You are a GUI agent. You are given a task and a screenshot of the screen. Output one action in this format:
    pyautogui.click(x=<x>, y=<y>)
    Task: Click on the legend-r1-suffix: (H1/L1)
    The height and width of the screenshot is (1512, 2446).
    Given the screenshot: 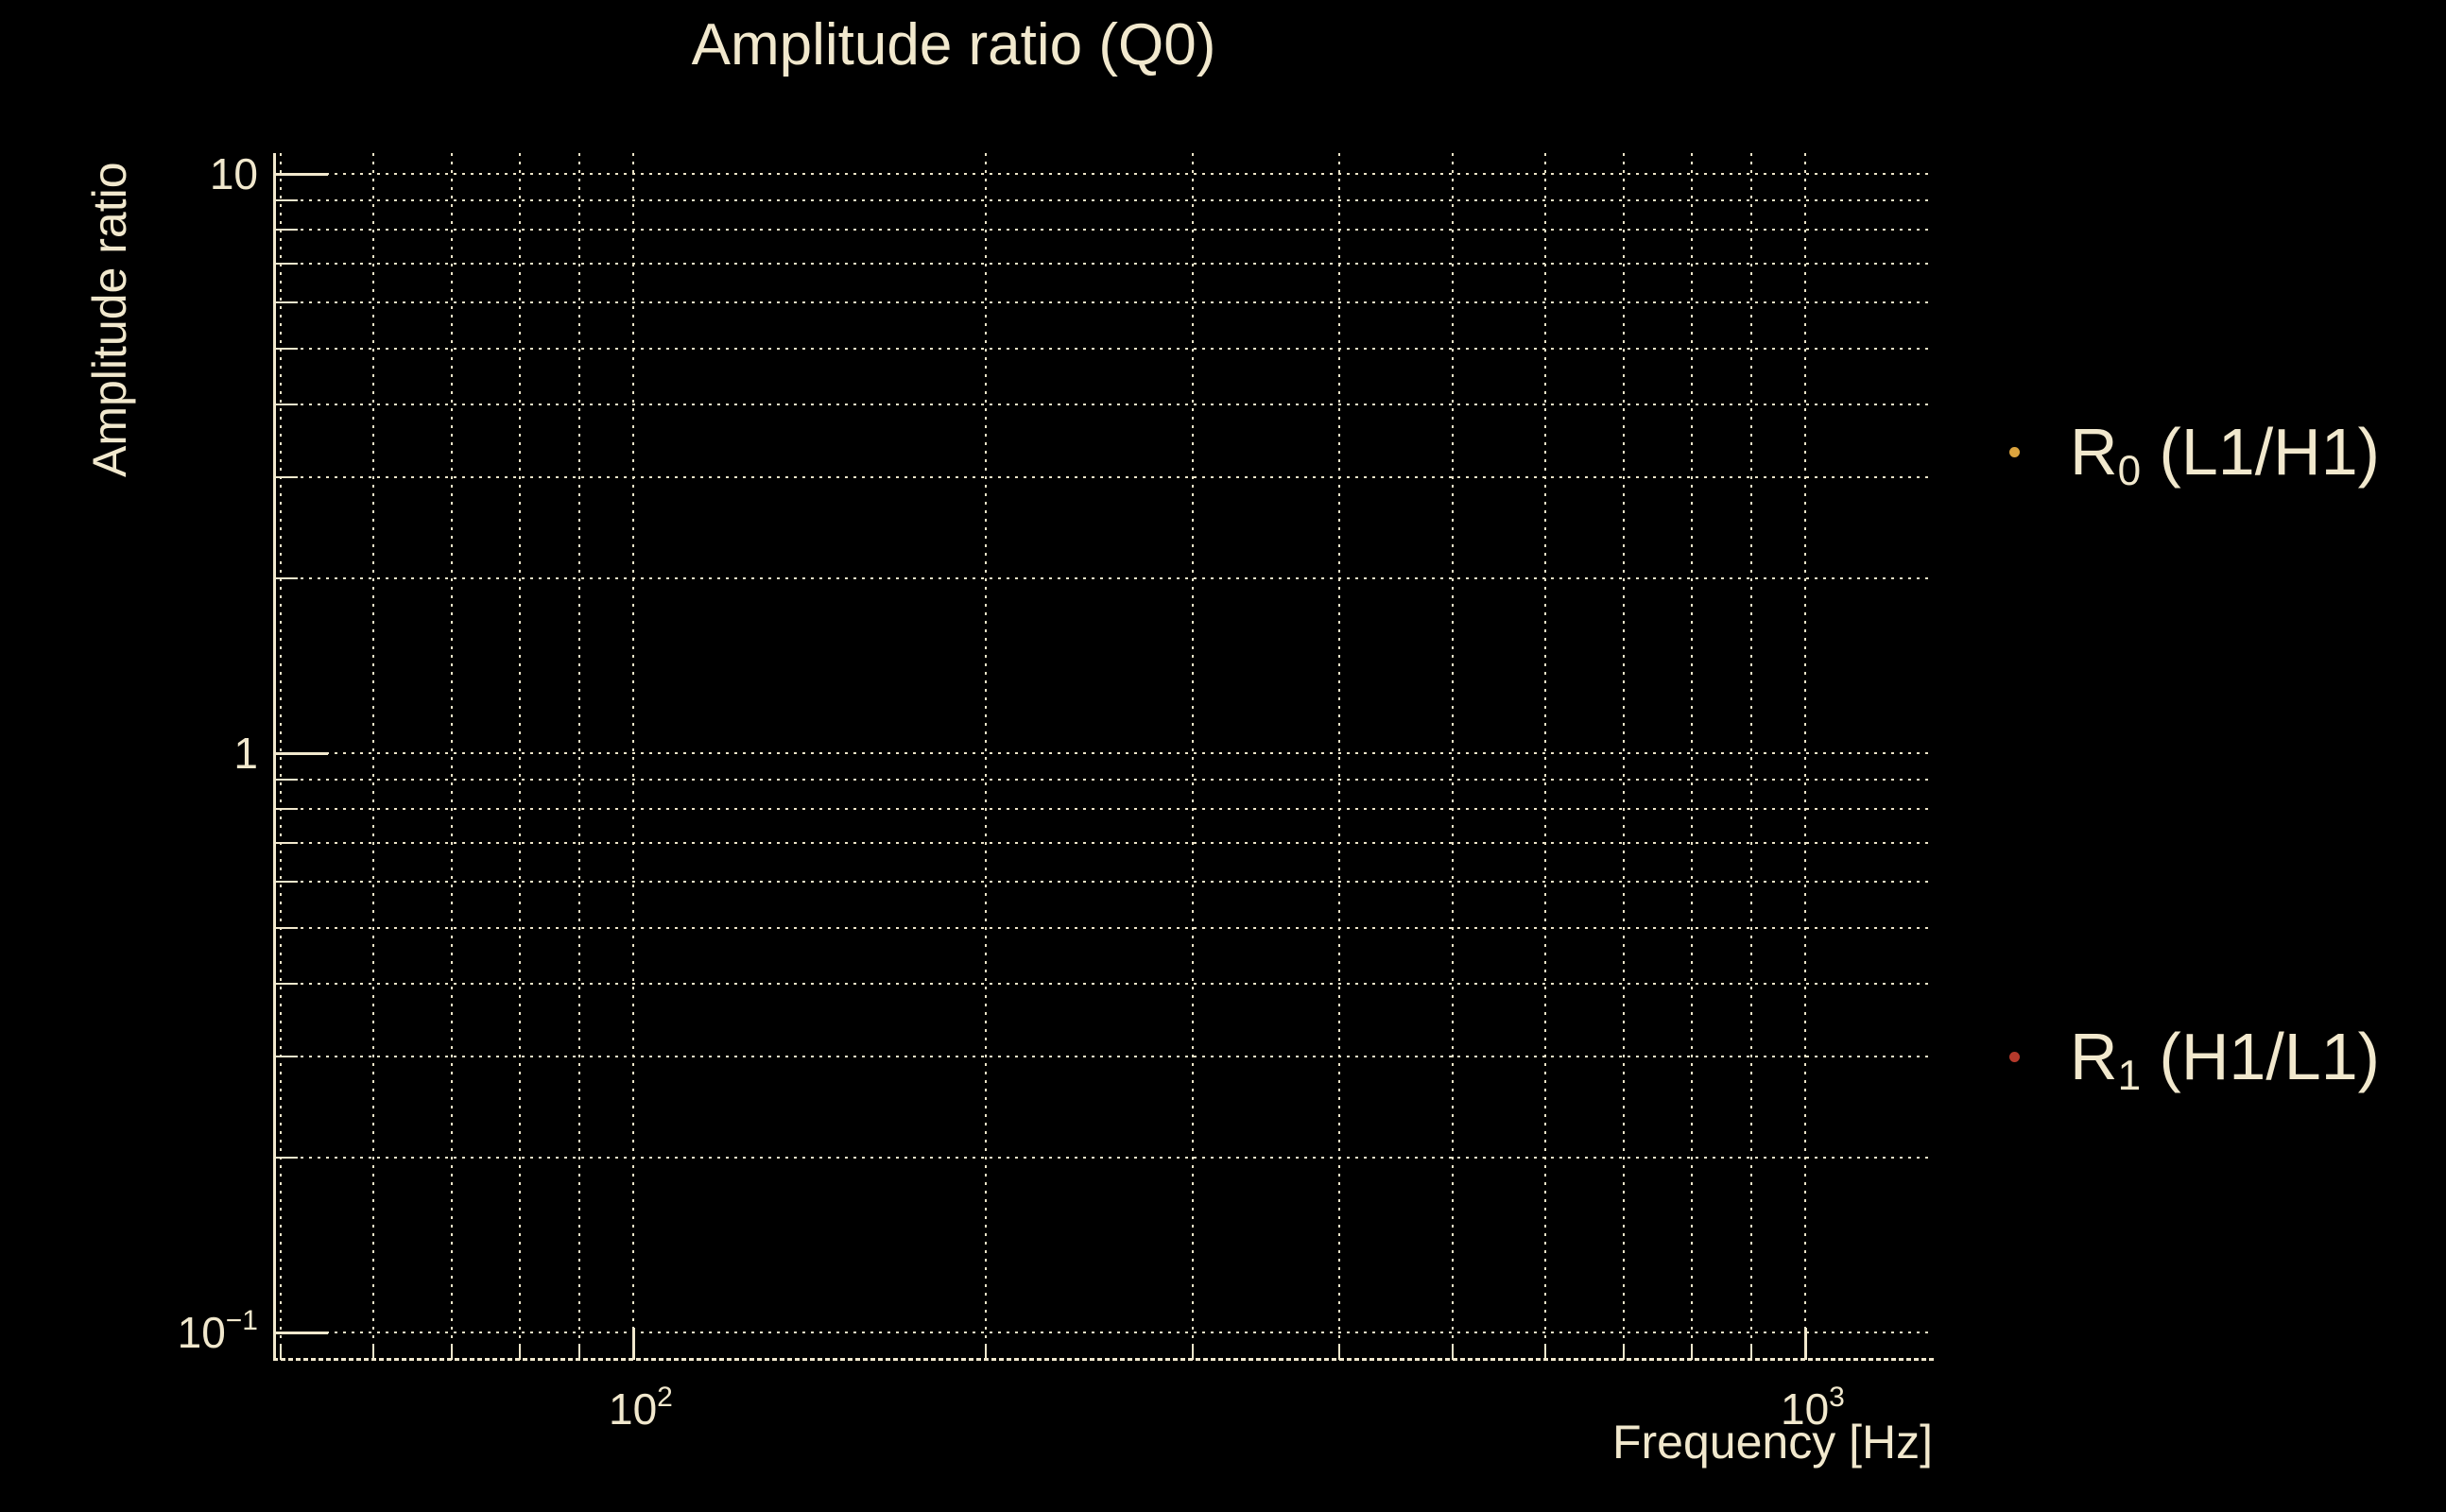 What is the action you would take?
    pyautogui.click(x=2260, y=1056)
    